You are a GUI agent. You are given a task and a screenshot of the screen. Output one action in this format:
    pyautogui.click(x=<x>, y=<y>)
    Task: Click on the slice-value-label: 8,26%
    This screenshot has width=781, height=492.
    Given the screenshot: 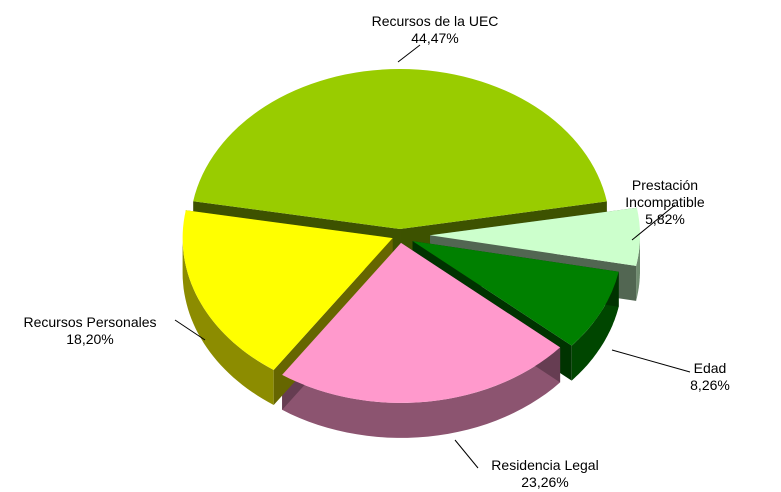 What is the action you would take?
    pyautogui.click(x=710, y=385)
    